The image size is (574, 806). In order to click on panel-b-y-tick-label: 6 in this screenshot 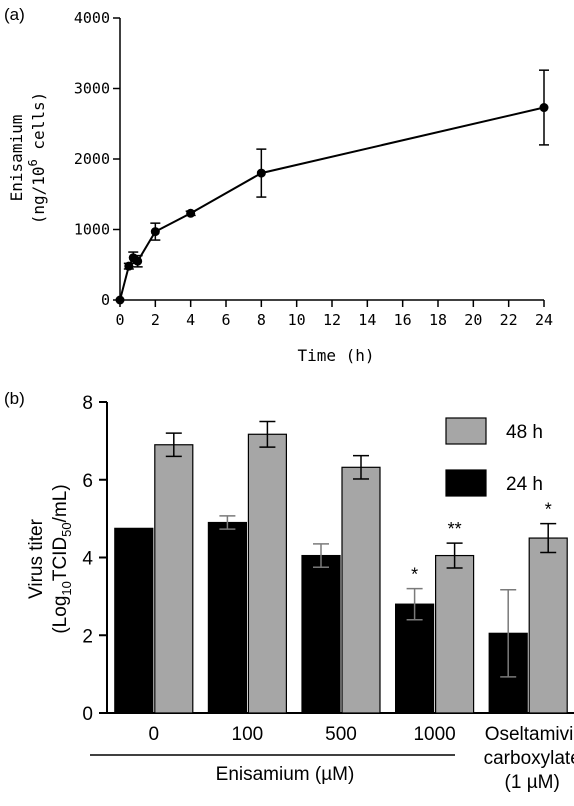, I will do `click(87, 481)`.